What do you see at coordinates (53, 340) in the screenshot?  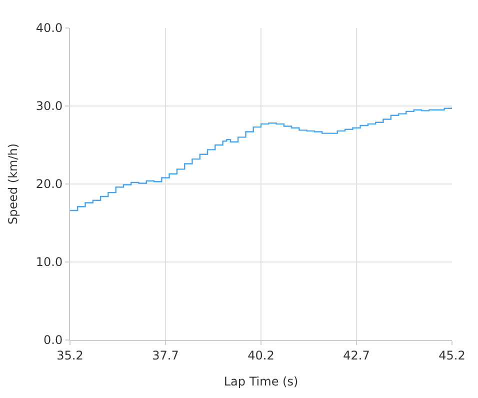 I see `y-tick-label: 0.0` at bounding box center [53, 340].